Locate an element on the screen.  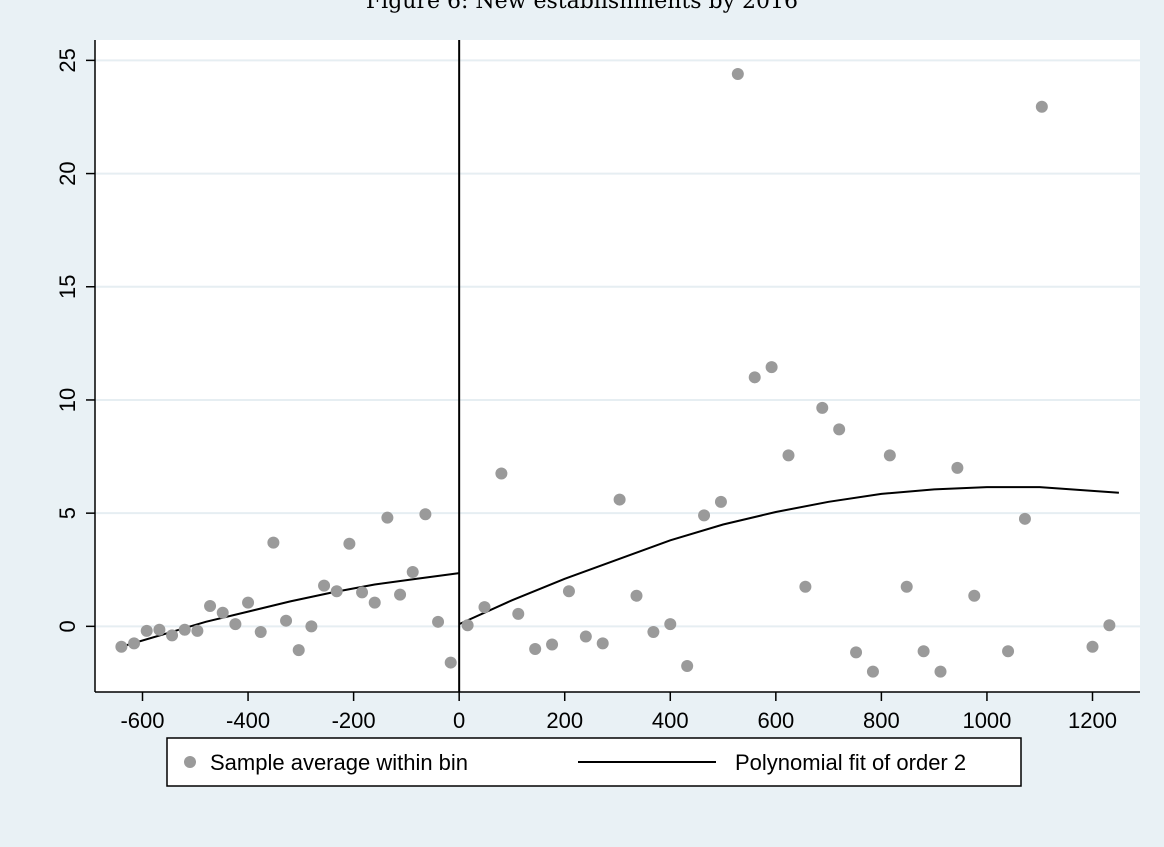
x-tick-label: -600 is located at coordinates (142, 720).